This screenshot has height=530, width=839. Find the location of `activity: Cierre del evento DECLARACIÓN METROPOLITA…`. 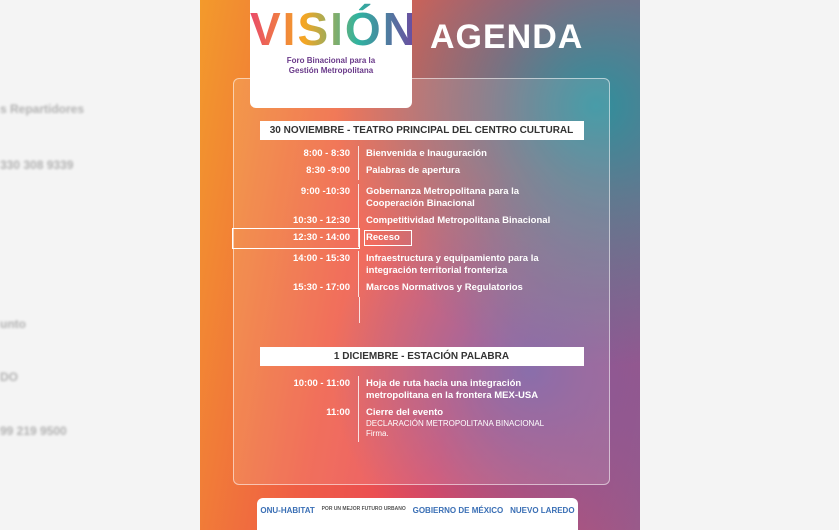

activity: Cierre del evento DECLARACIÓN METROPOLITA… is located at coordinates (457, 423).